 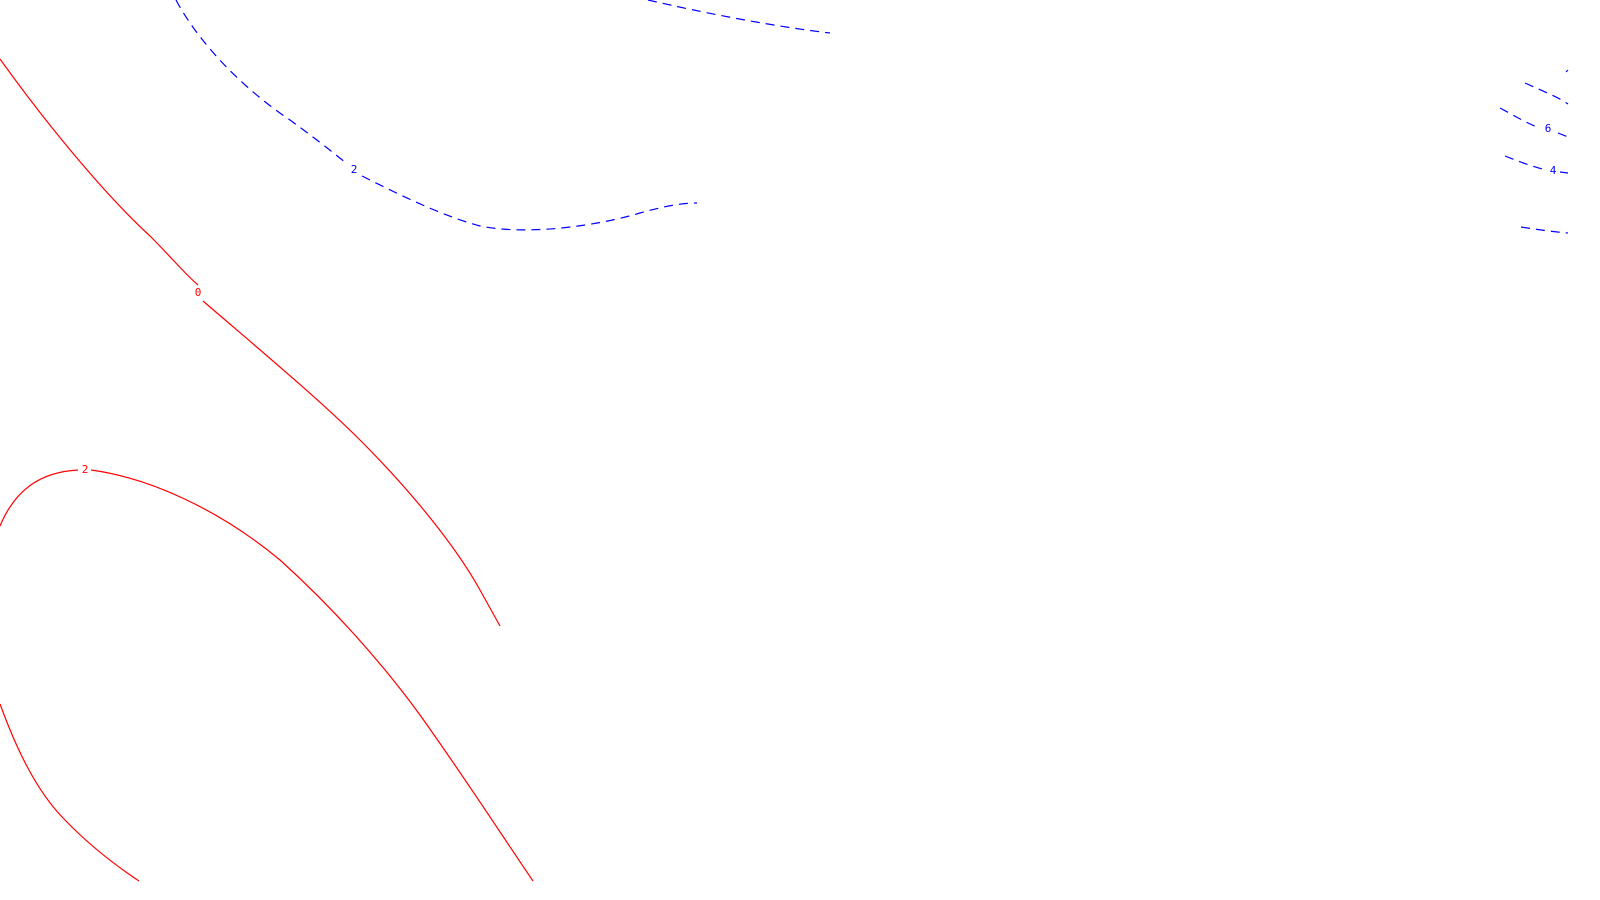 What do you see at coordinates (1536, 166) in the screenshot?
I see `contour-line-neg-4: 4` at bounding box center [1536, 166].